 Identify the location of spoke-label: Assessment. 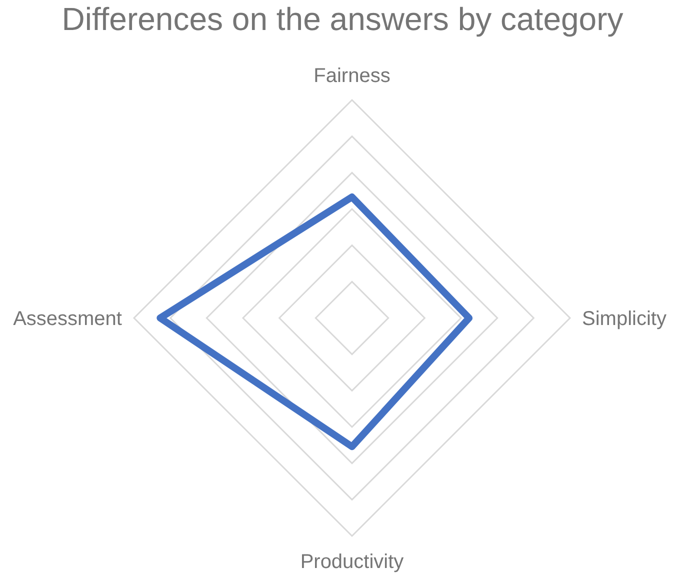
(67, 319).